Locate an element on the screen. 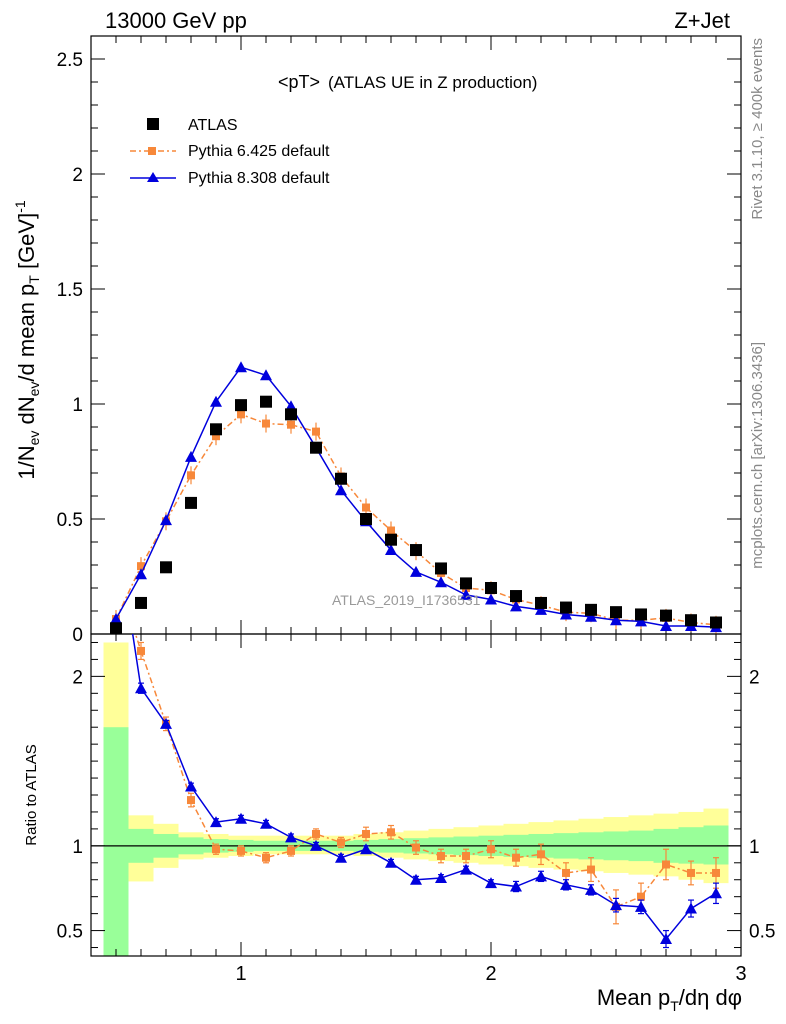 This screenshot has width=786, height=1024. ratio-y-tick-label-right: 1 is located at coordinates (754, 847).